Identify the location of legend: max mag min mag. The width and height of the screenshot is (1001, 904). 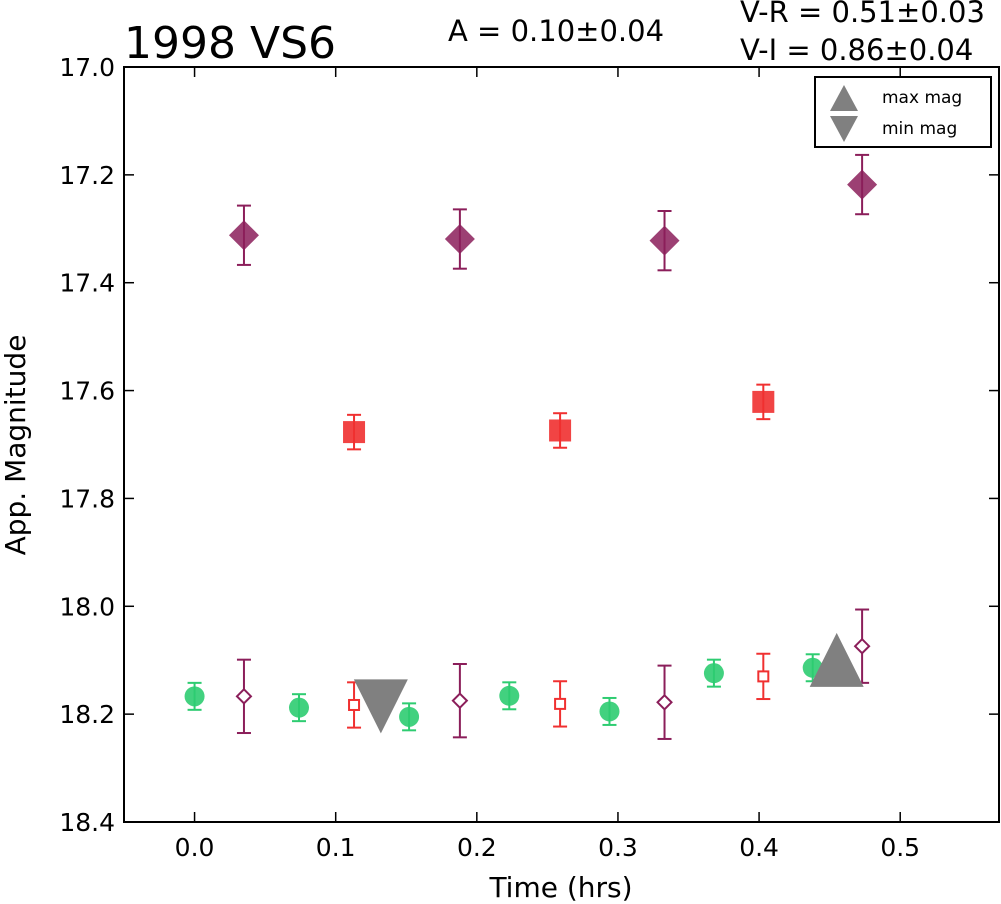
(903, 112).